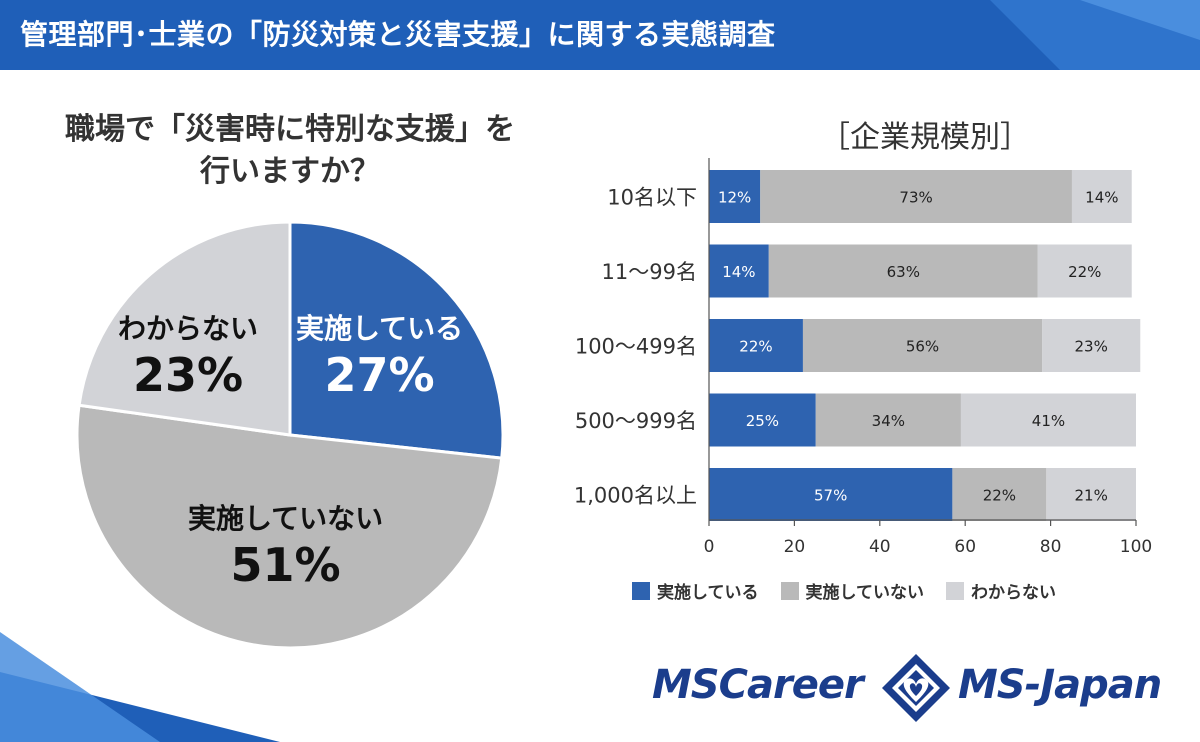  Describe the element at coordinates (290, 129) in the screenshot. I see `pie-title-line1: 職場で「災害時に特別な支援」を` at that location.